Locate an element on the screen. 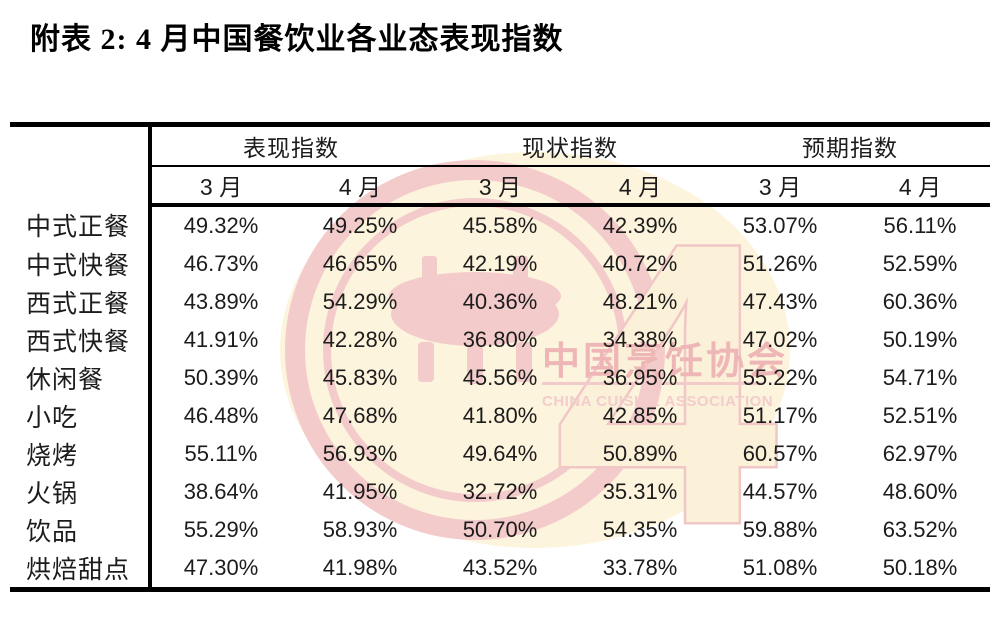 Image resolution: width=1000 pixels, height=624 pixels. row-label: 休闲餐 is located at coordinates (81, 378).